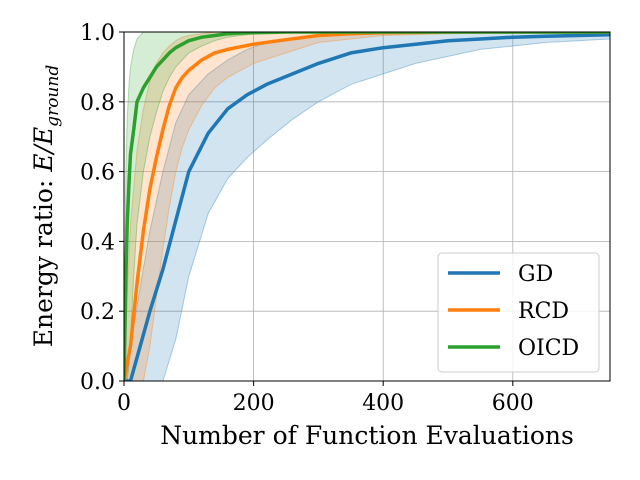  I want to click on legend-box, so click(518, 312).